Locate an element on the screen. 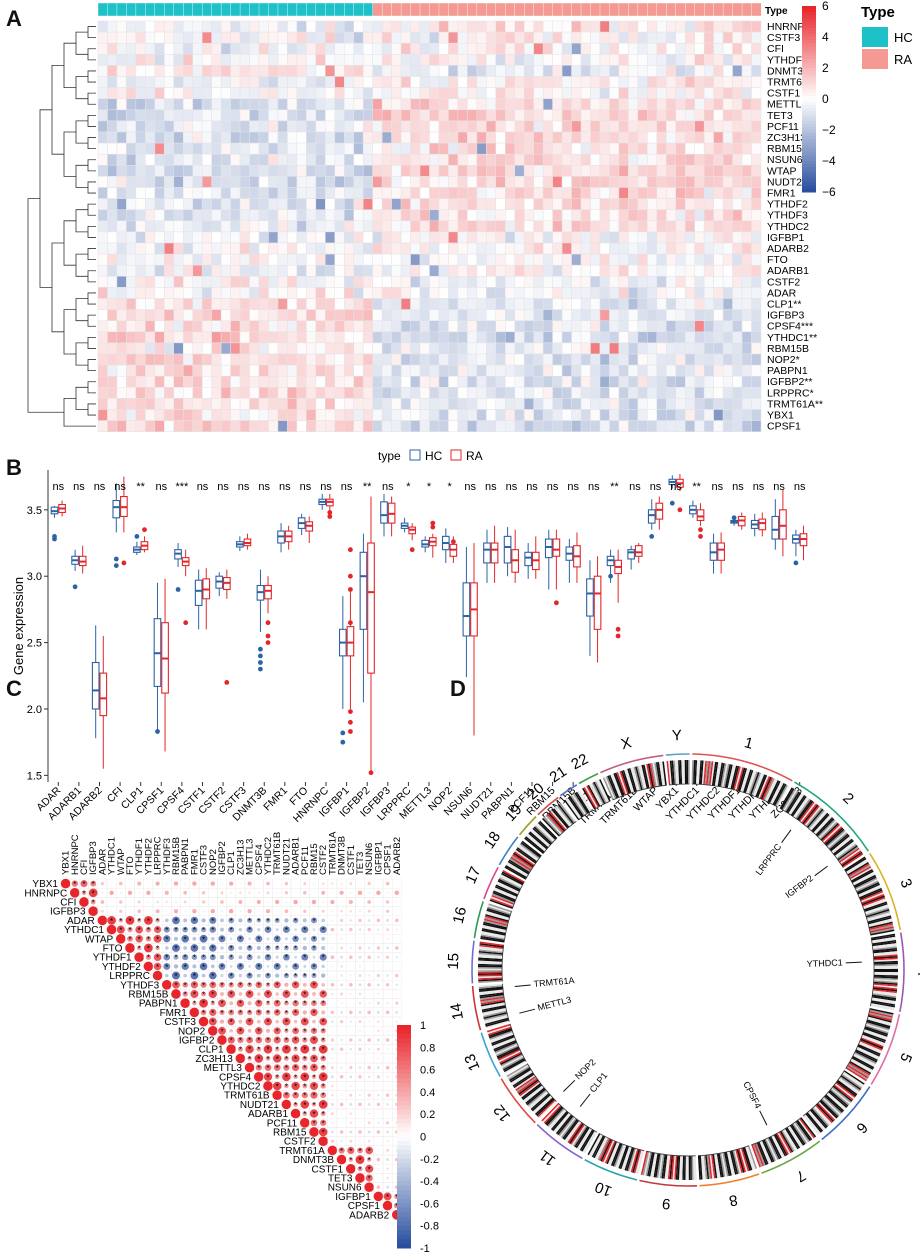  corr-column-label: LRPPRC is located at coordinates (158, 855).